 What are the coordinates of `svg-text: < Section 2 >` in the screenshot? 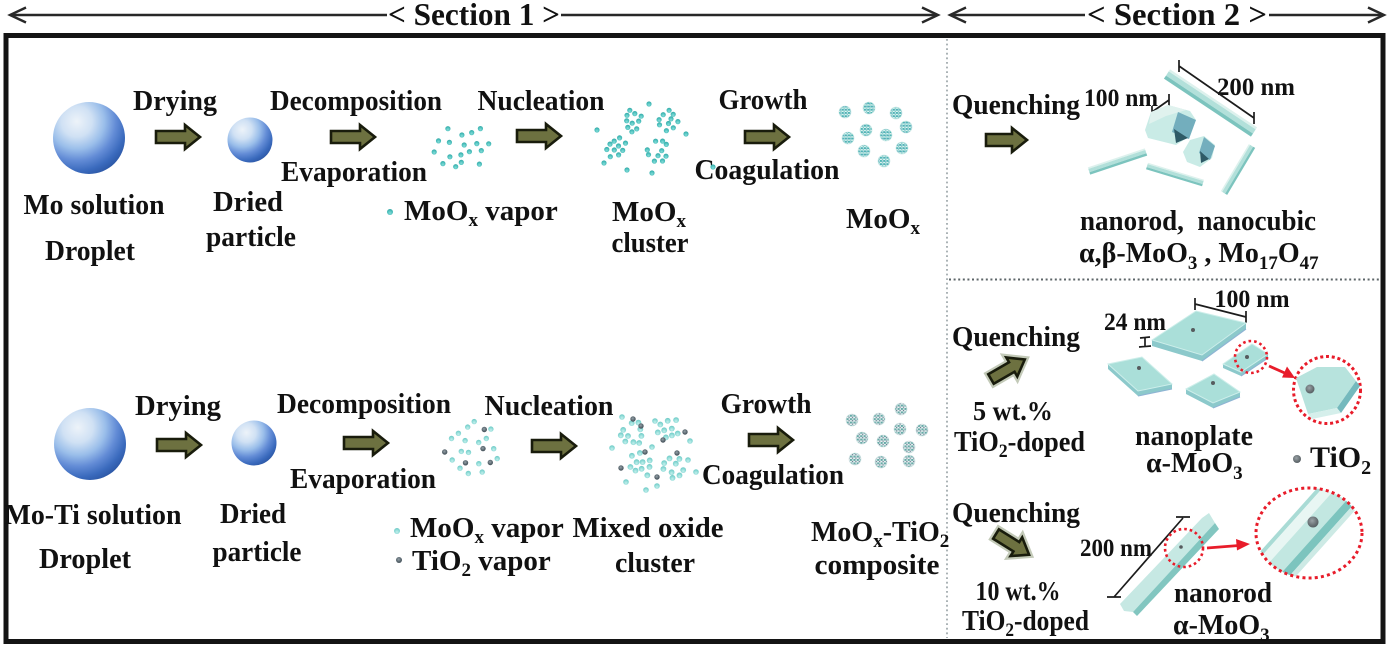 It's located at (1177, 16).